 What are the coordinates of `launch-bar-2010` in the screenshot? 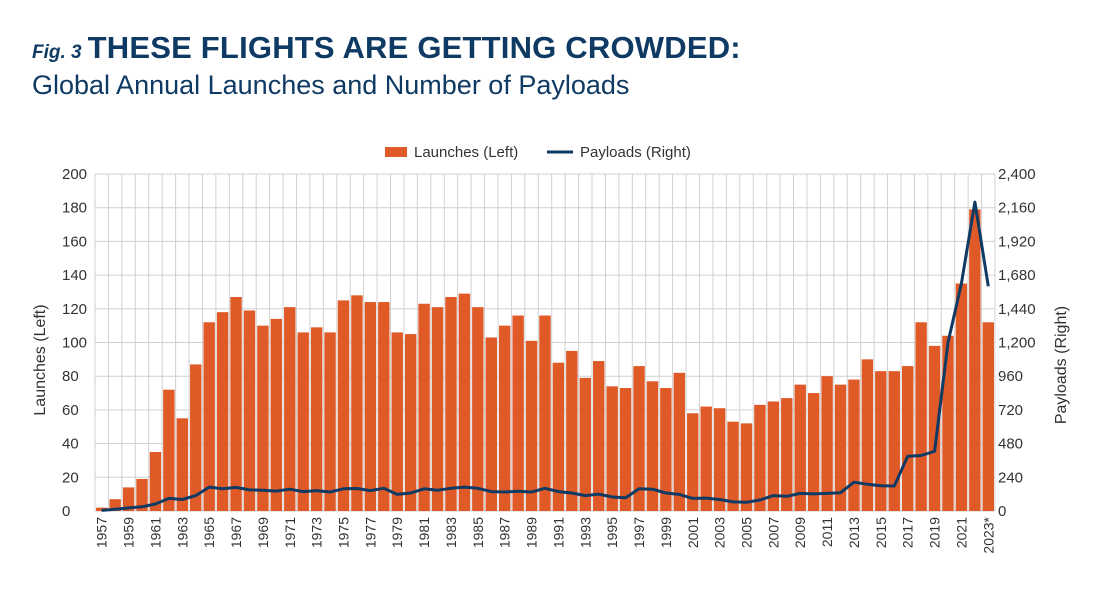 It's located at (813, 452).